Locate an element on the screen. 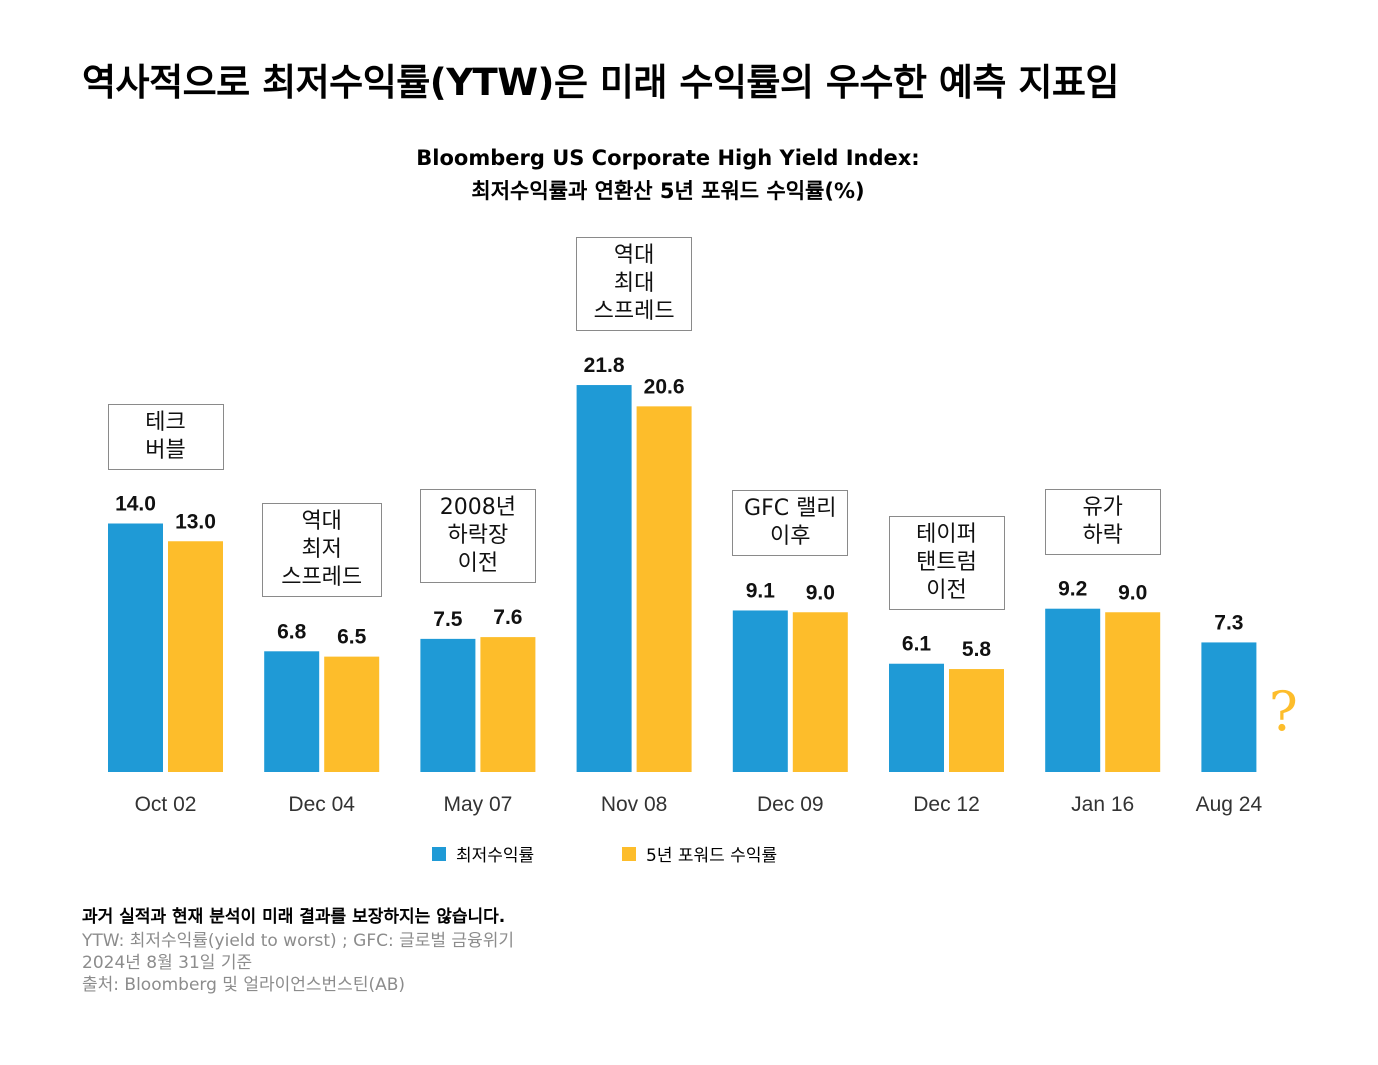 The image size is (1378, 1065). annotation-oct-02: 테크 버블 is located at coordinates (165, 436).